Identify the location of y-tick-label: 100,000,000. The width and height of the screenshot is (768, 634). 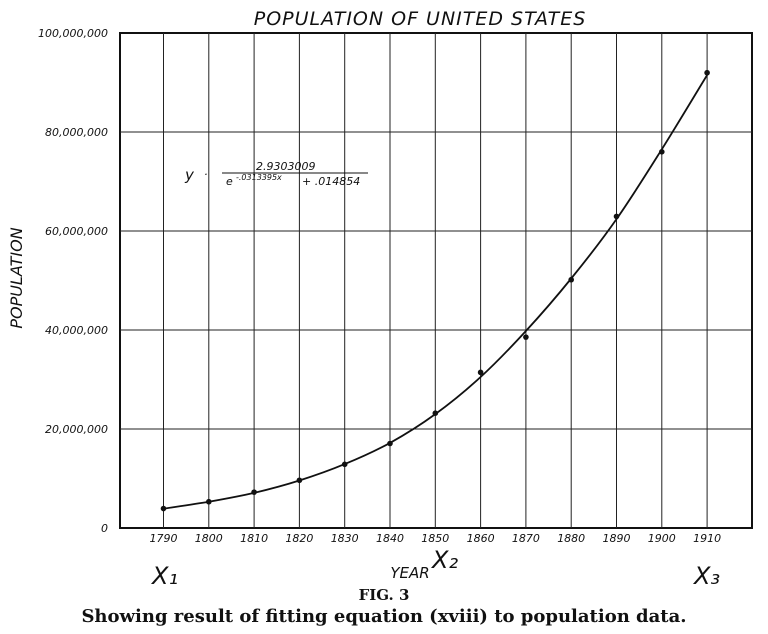
(73, 33).